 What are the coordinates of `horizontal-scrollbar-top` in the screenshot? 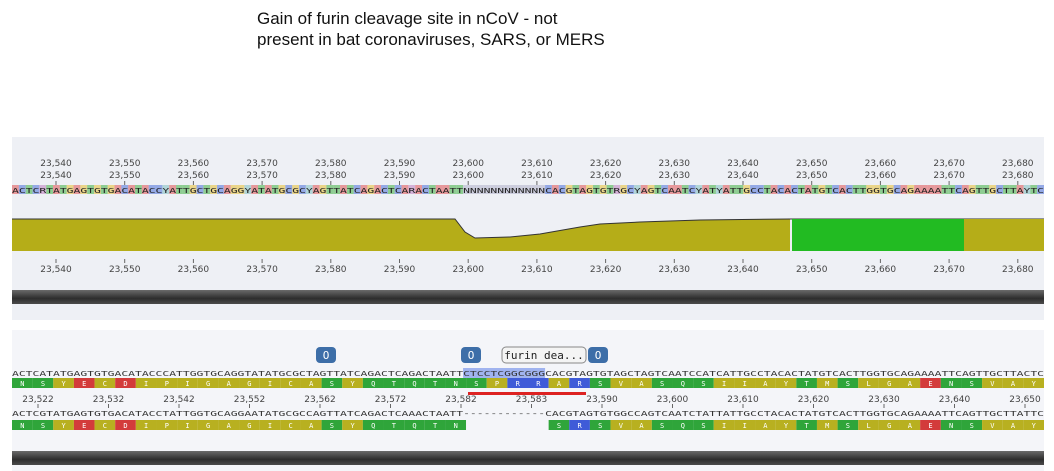 It's located at (528, 297).